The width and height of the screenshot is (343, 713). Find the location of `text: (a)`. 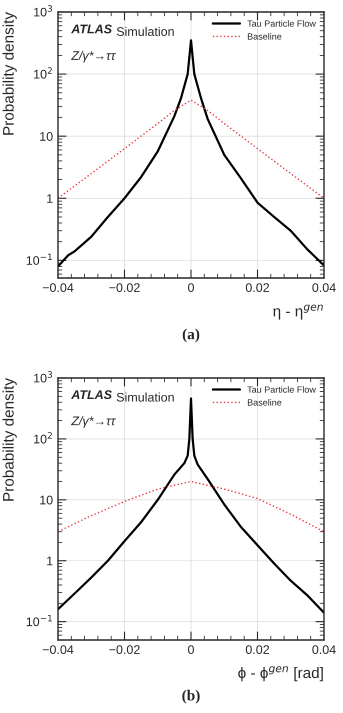

text: (a) is located at coordinates (191, 335).